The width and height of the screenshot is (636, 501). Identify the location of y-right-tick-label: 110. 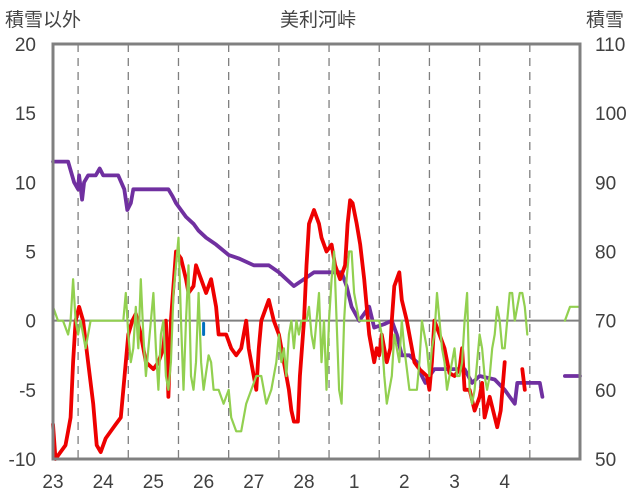
(610, 45).